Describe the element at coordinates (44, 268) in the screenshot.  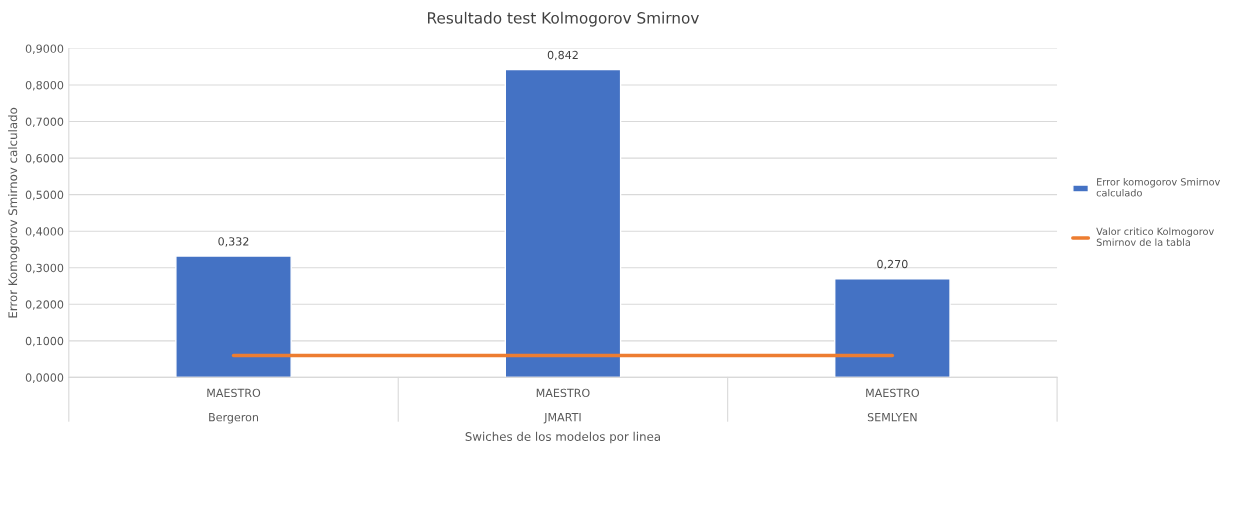
I see `y-tick-label: 0,3000` at that location.